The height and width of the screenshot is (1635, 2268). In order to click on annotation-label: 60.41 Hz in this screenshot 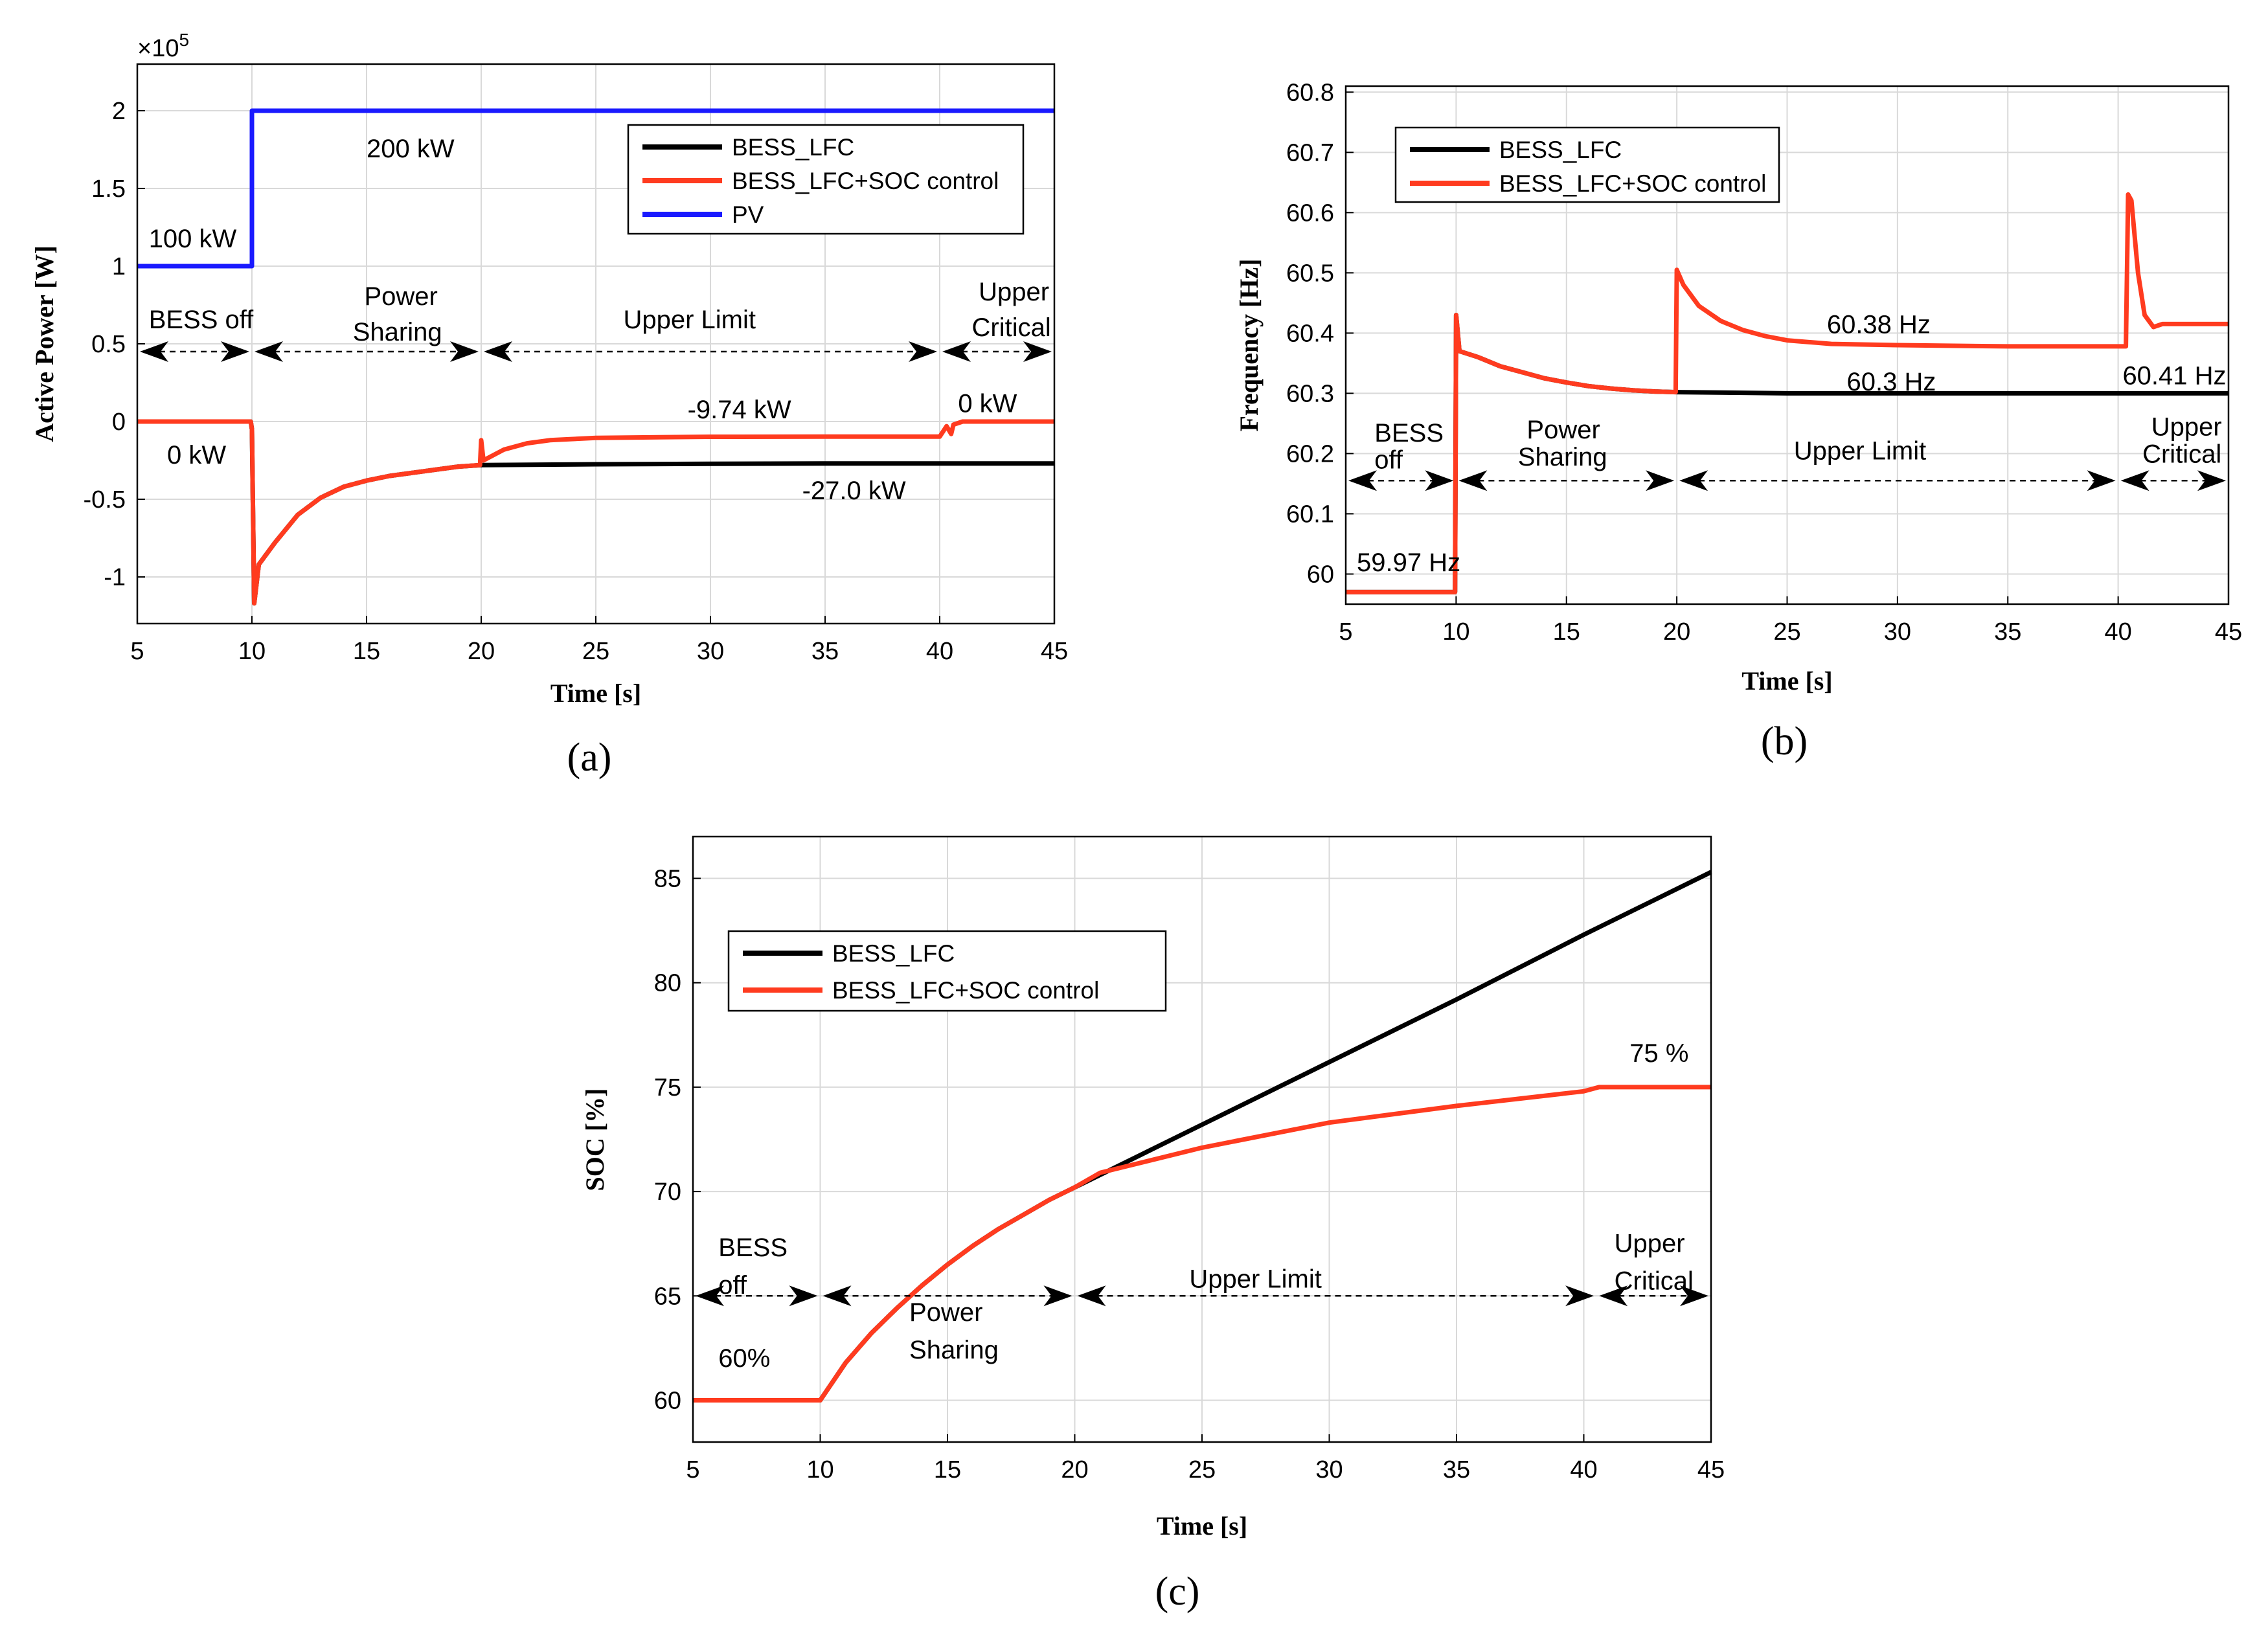, I will do `click(2174, 375)`.